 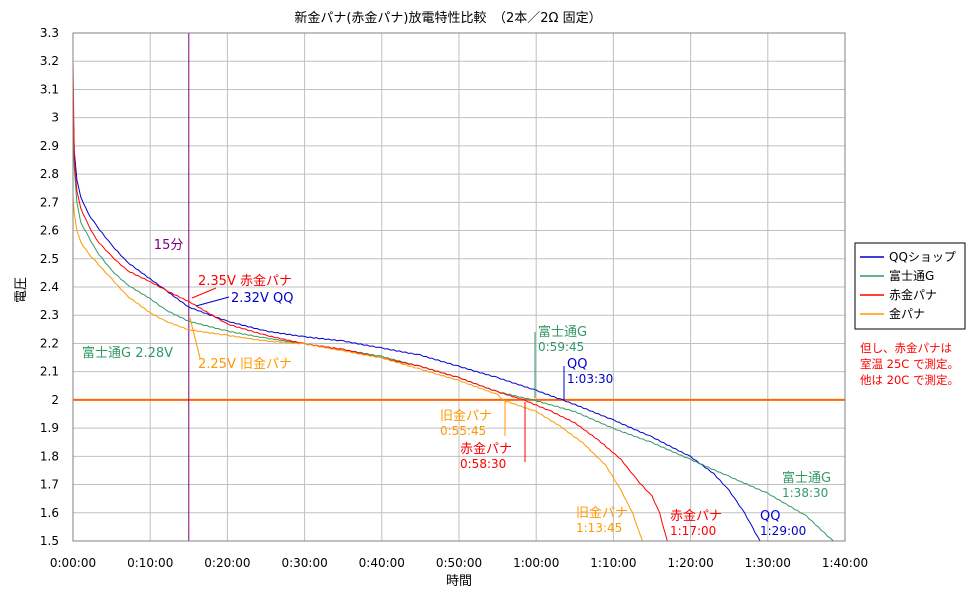 I want to click on x-tick-label: 0:40:00, so click(x=382, y=563).